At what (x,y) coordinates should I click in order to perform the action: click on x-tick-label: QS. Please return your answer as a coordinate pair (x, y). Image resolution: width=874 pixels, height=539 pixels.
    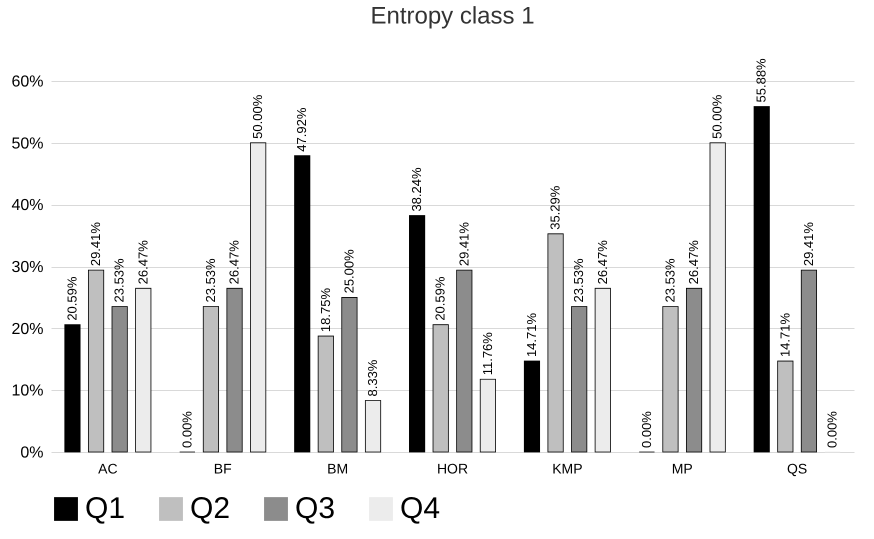
    Looking at the image, I should click on (797, 468).